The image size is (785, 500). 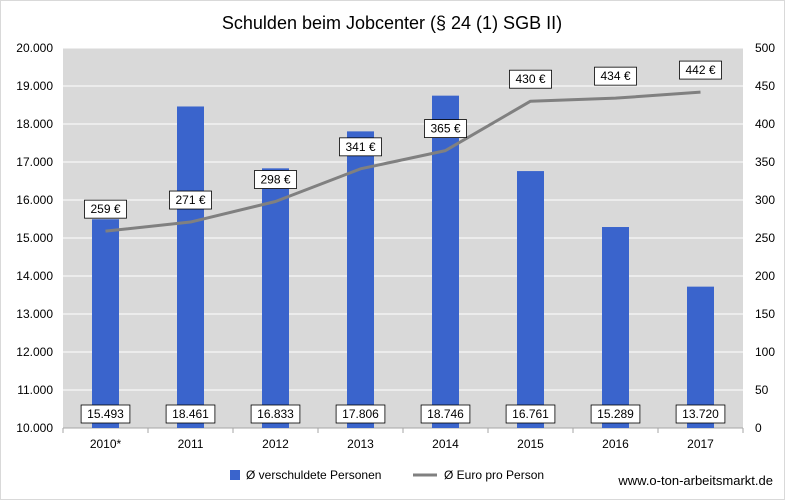 What do you see at coordinates (758, 428) in the screenshot?
I see `y-right-tick-label: 0` at bounding box center [758, 428].